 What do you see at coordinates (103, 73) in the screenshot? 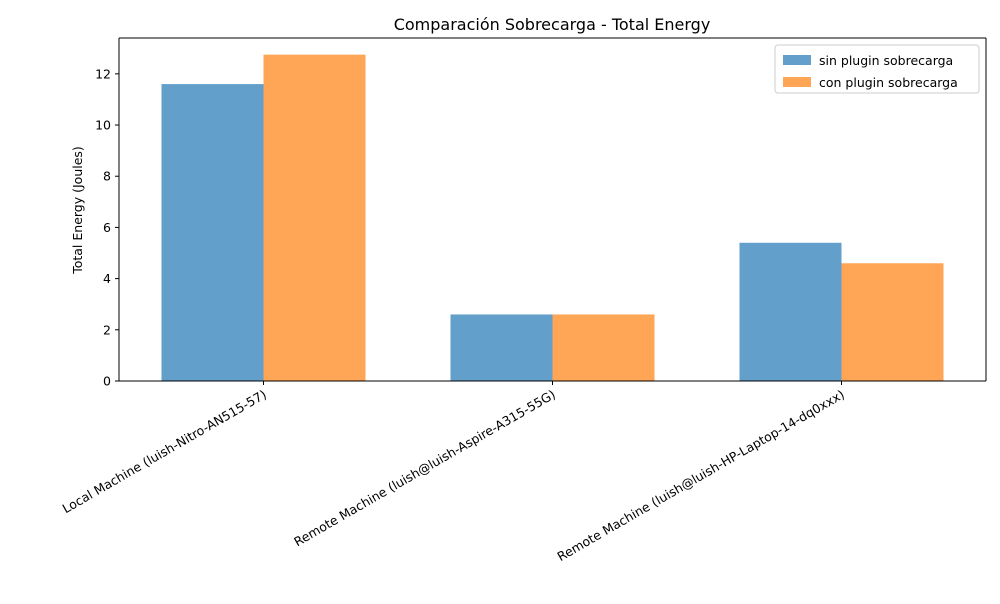
I see `y-tick-label: 12` at bounding box center [103, 73].